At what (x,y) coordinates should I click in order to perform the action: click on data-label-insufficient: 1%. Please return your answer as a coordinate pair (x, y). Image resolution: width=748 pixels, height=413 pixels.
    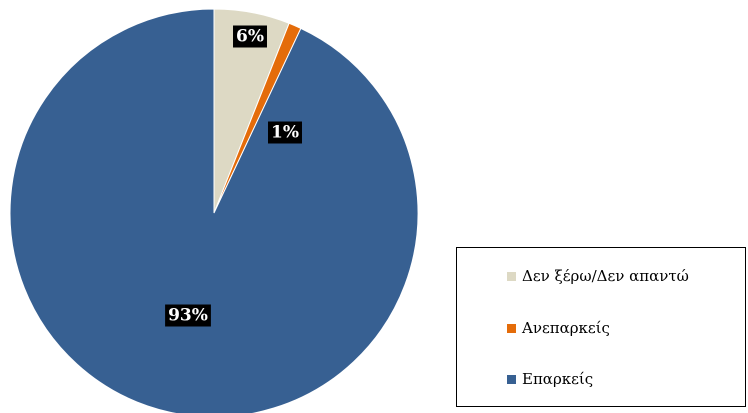
    Looking at the image, I should click on (285, 132).